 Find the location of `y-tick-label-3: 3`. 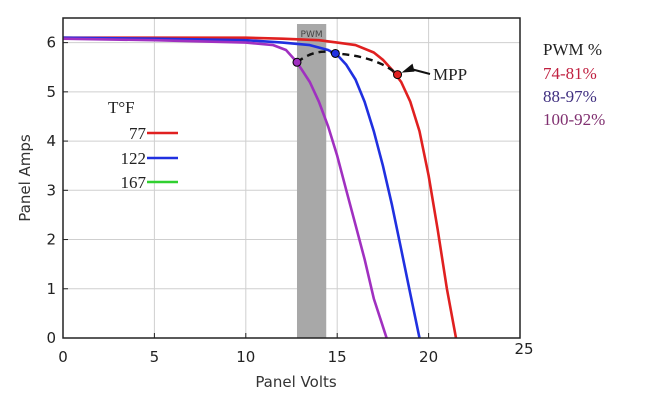

y-tick-label-3: 3 is located at coordinates (51, 190).